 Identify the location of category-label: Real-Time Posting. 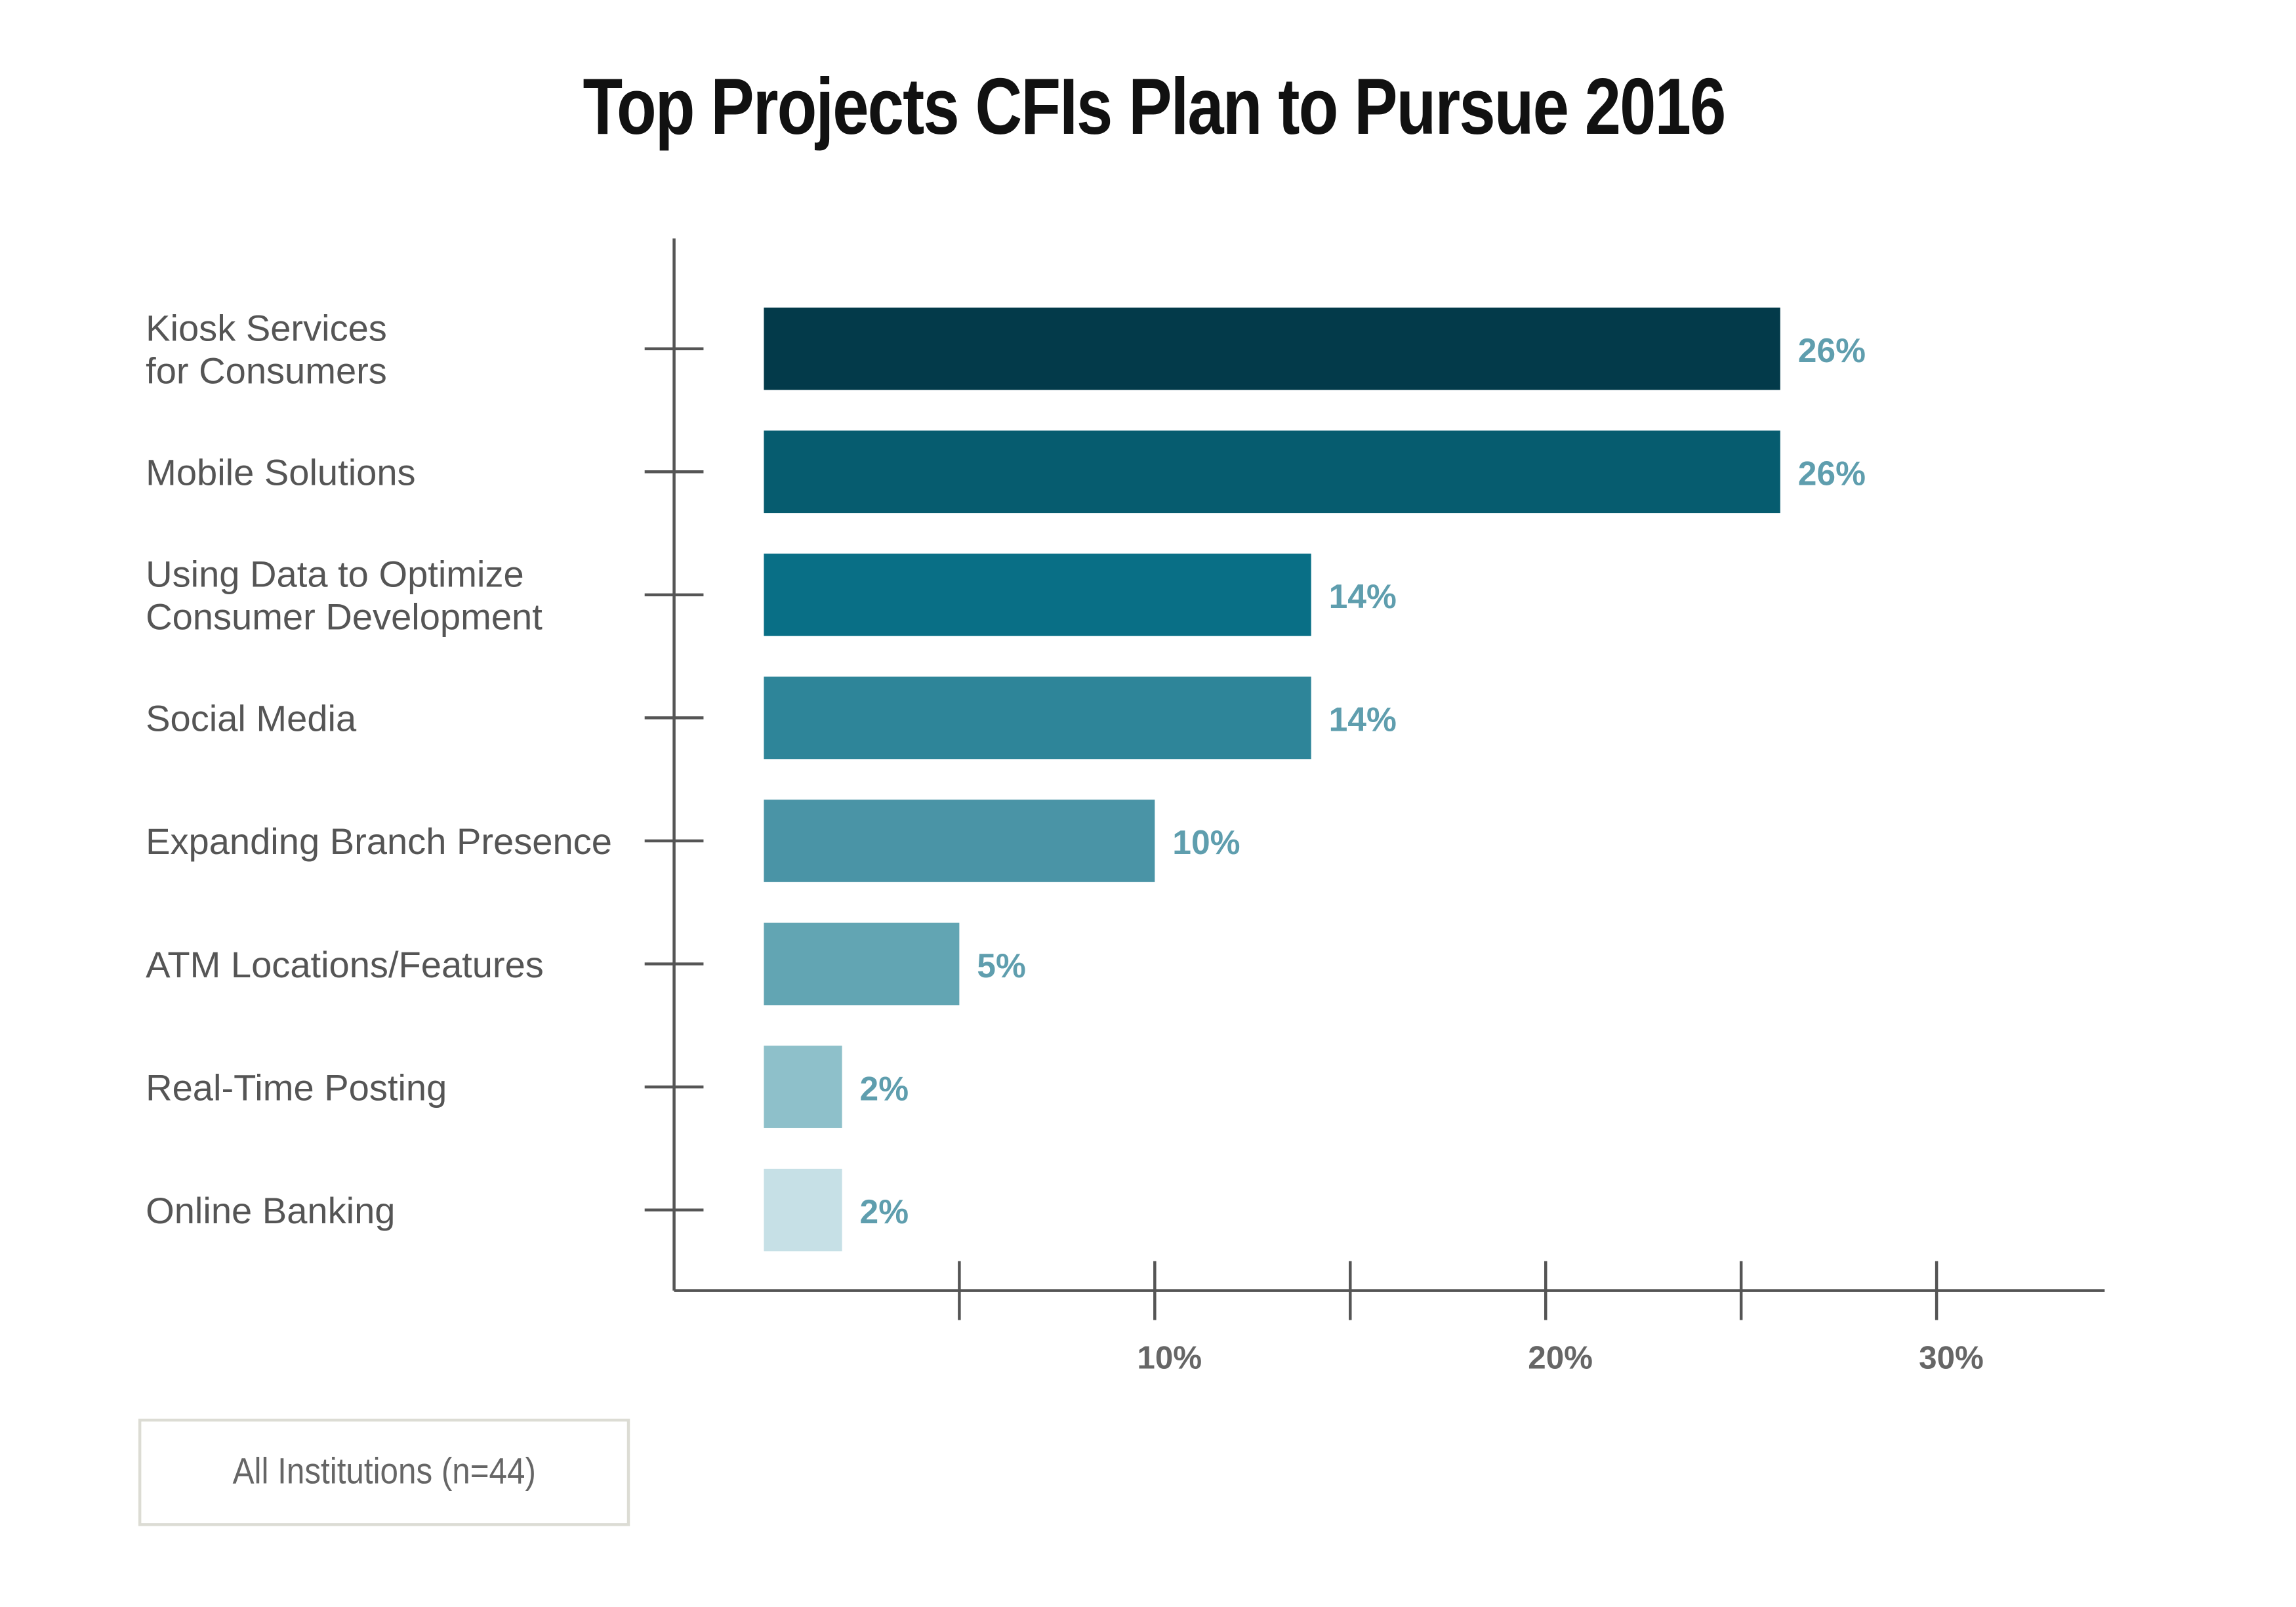
(296, 1087).